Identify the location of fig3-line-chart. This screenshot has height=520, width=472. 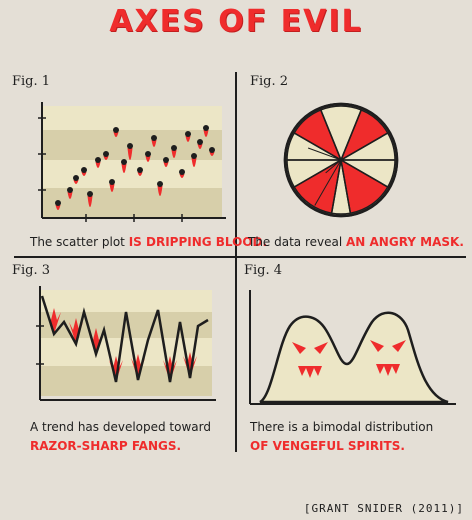
(126, 343).